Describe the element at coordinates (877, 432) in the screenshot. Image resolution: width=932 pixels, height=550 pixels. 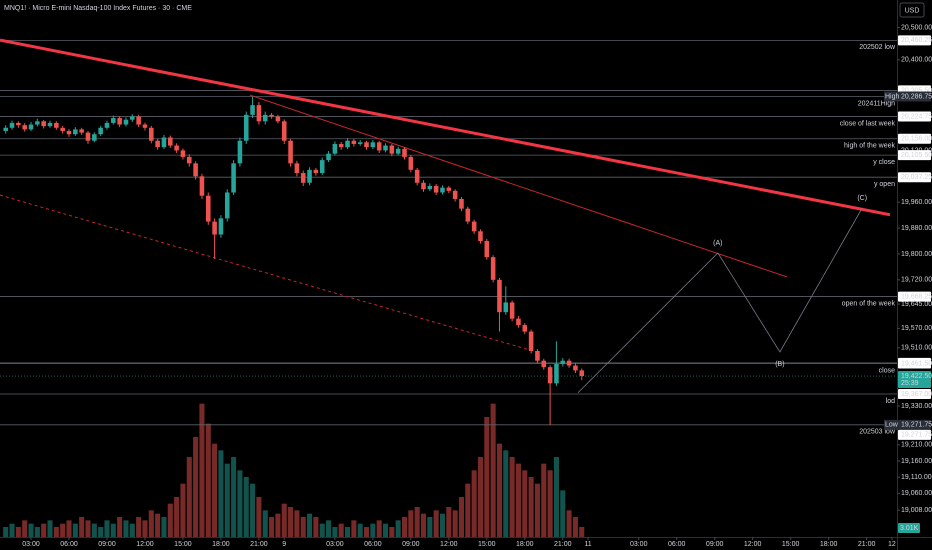
I see `level-name: 202503 low` at that location.